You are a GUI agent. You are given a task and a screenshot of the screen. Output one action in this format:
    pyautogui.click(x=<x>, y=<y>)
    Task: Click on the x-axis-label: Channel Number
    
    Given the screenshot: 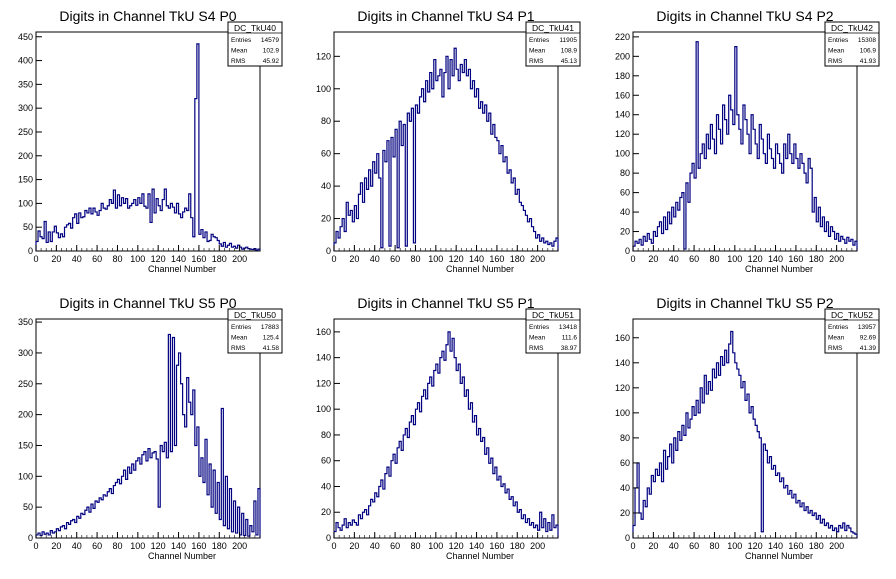 What is the action you would take?
    pyautogui.click(x=182, y=269)
    